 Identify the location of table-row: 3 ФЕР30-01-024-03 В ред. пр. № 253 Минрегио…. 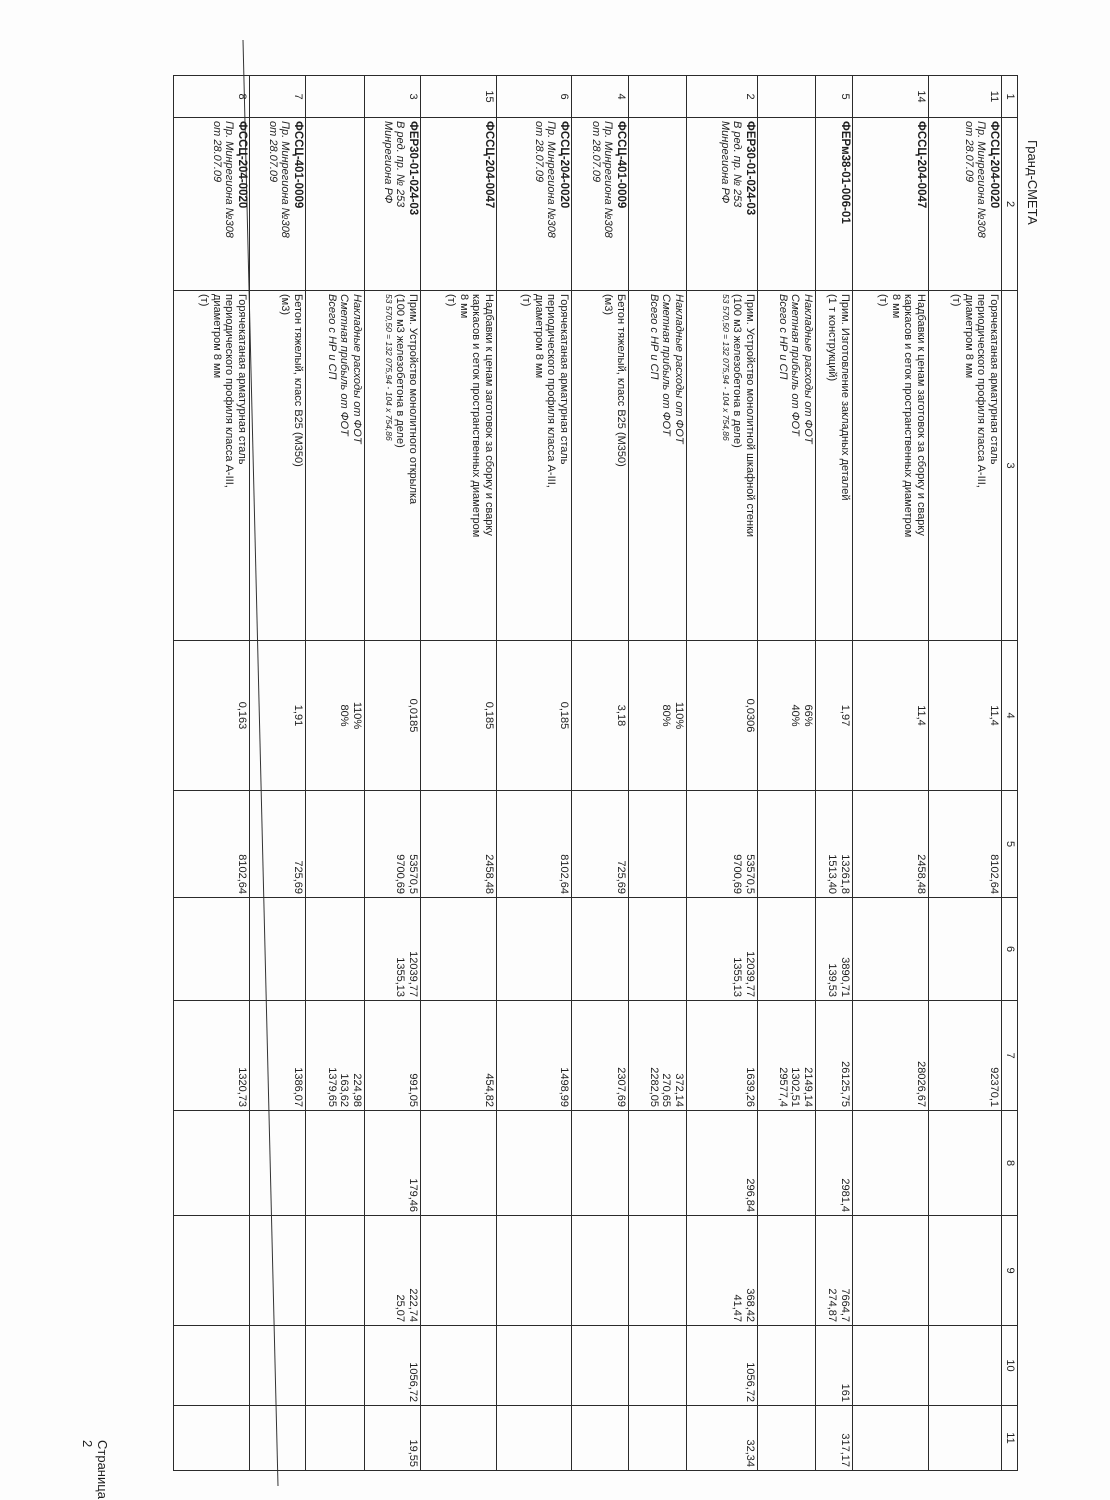
(392, 773).